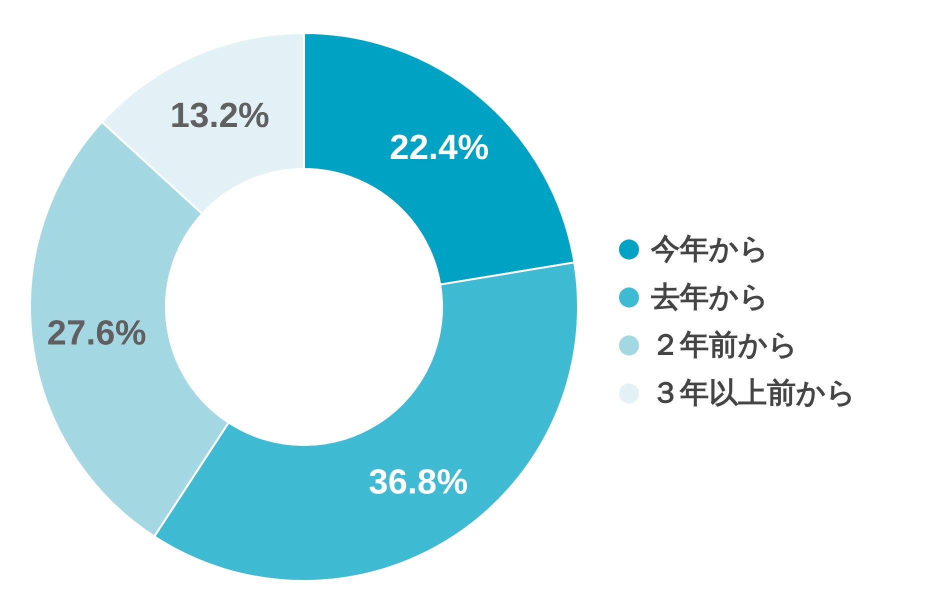  What do you see at coordinates (418, 482) in the screenshot?
I see `data-label: 36.8%` at bounding box center [418, 482].